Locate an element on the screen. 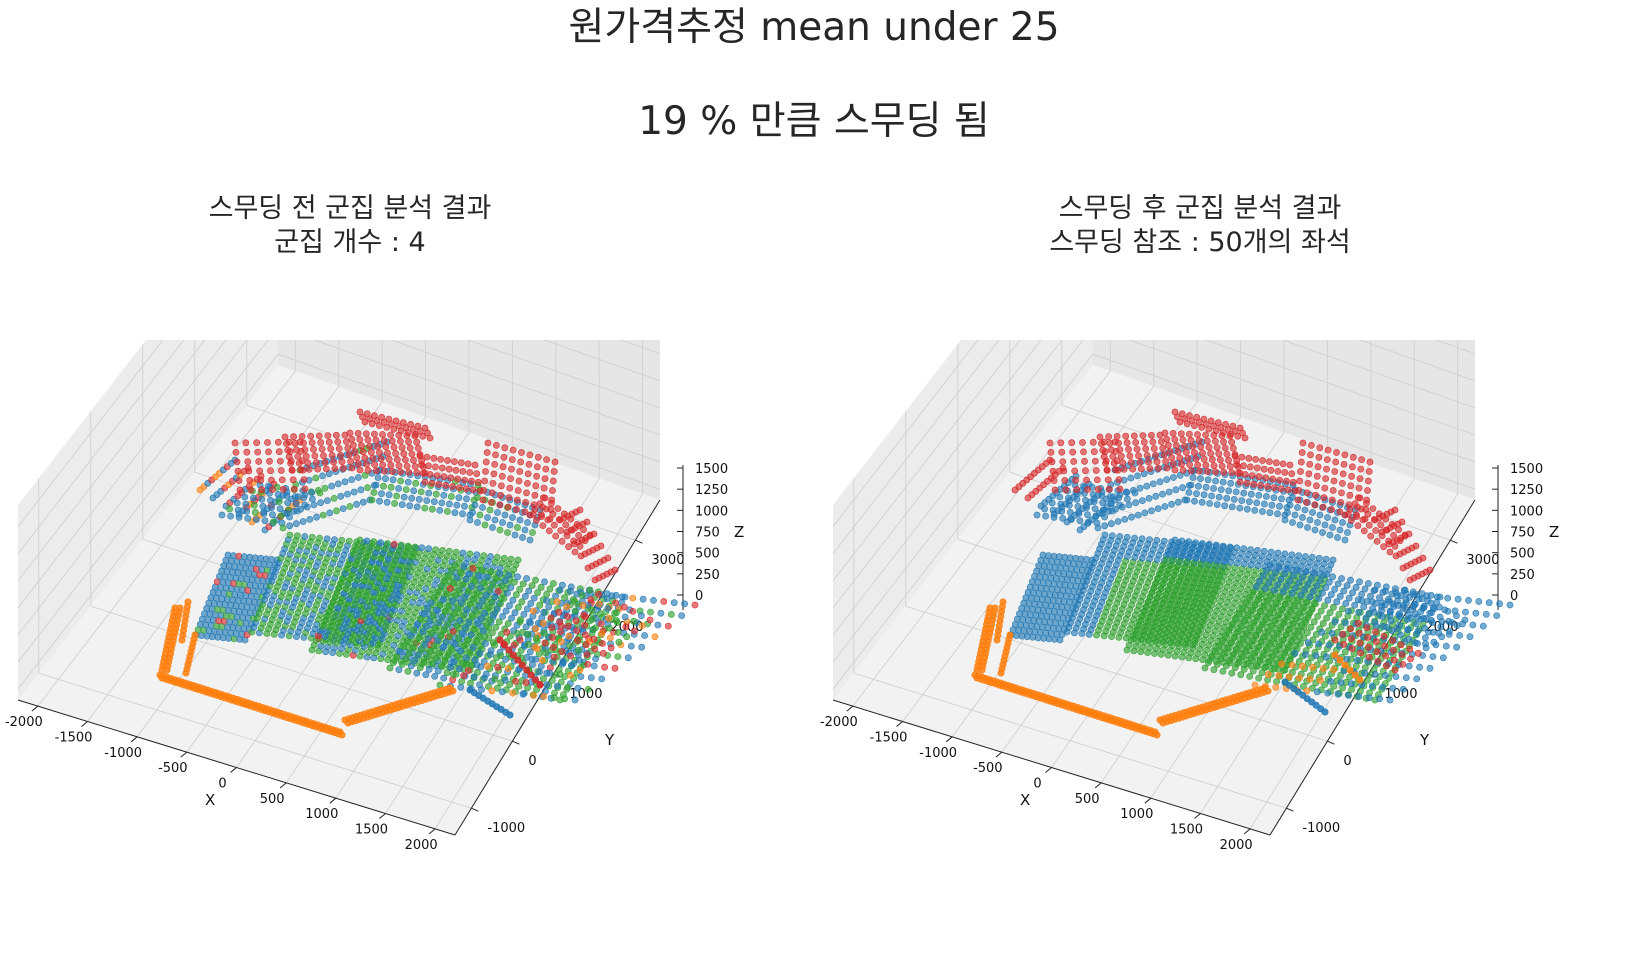 The width and height of the screenshot is (1628, 977). left-chart-title-line1: 스무딩 전 군집 분석 결과 is located at coordinates (350, 208).